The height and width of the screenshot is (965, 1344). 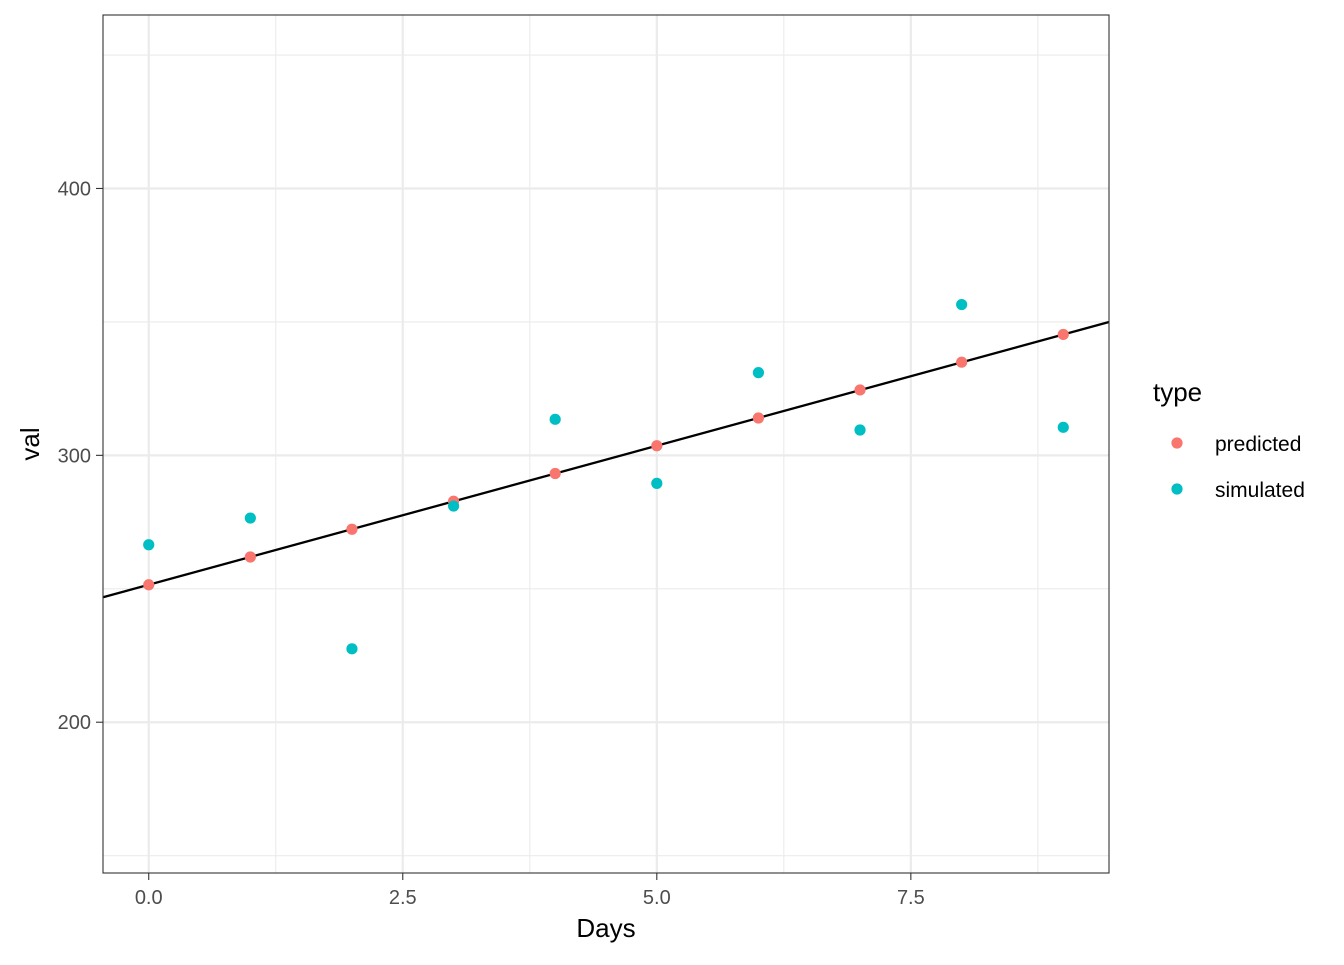 What do you see at coordinates (1238, 467) in the screenshot?
I see `legend-items: predicted simulated` at bounding box center [1238, 467].